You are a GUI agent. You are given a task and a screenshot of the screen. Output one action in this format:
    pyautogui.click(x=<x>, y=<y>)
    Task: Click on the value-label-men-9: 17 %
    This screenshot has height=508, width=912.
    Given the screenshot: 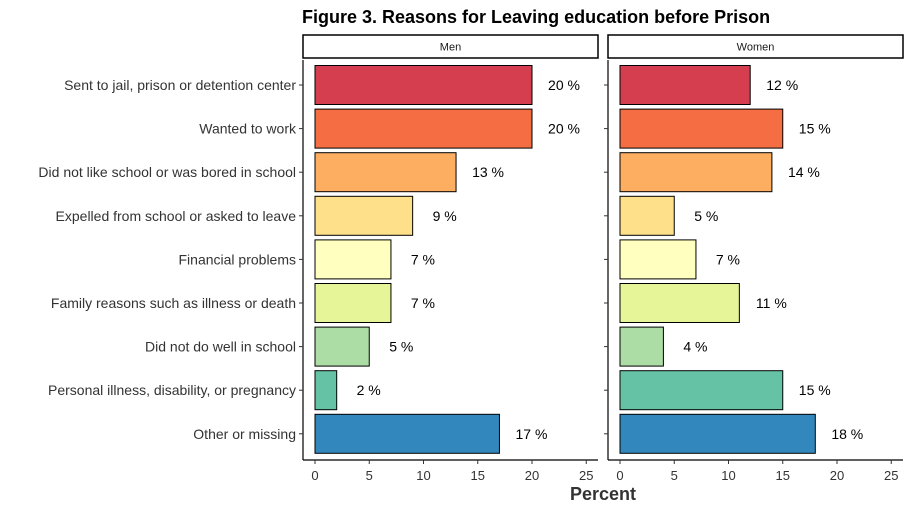 What is the action you would take?
    pyautogui.click(x=531, y=434)
    